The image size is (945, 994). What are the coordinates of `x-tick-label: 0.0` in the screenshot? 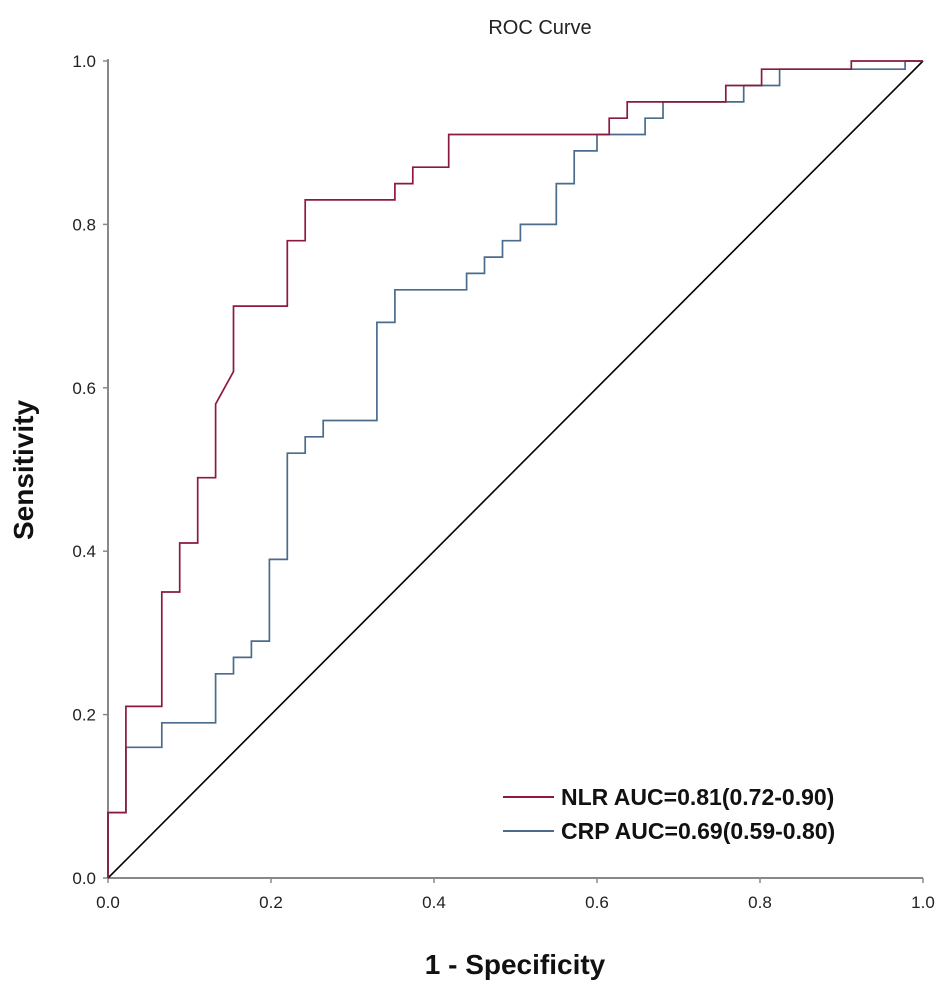 It's located at (108, 902).